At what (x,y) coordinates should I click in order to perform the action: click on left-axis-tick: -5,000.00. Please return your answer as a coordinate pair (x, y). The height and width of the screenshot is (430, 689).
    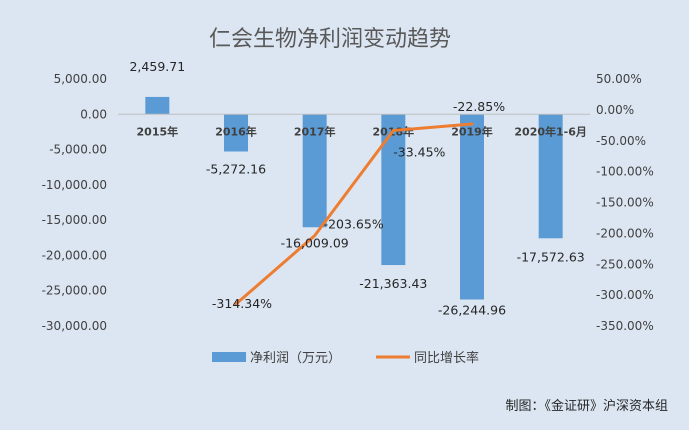
    Looking at the image, I should click on (78, 150).